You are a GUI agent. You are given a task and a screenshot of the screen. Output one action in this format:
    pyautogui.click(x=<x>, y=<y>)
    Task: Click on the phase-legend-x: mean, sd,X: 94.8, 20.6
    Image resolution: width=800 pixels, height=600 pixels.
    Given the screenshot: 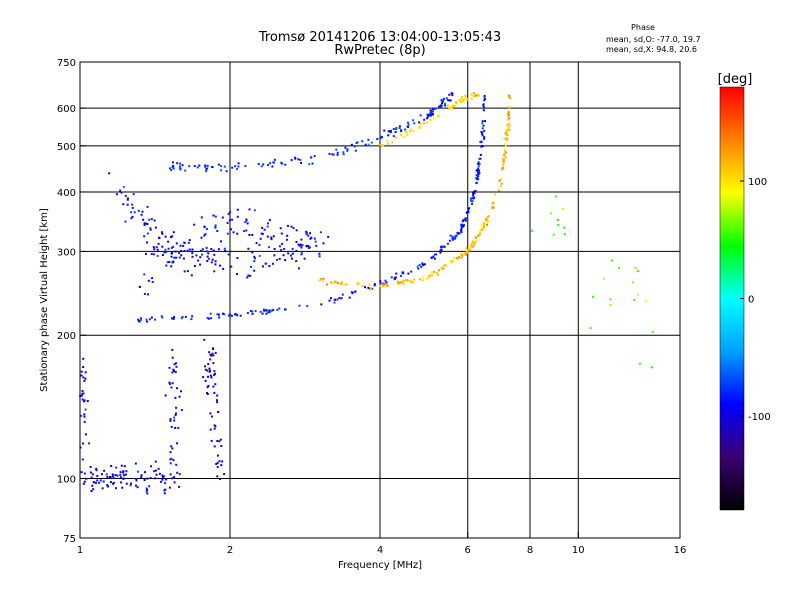 What is the action you would take?
    pyautogui.click(x=651, y=49)
    